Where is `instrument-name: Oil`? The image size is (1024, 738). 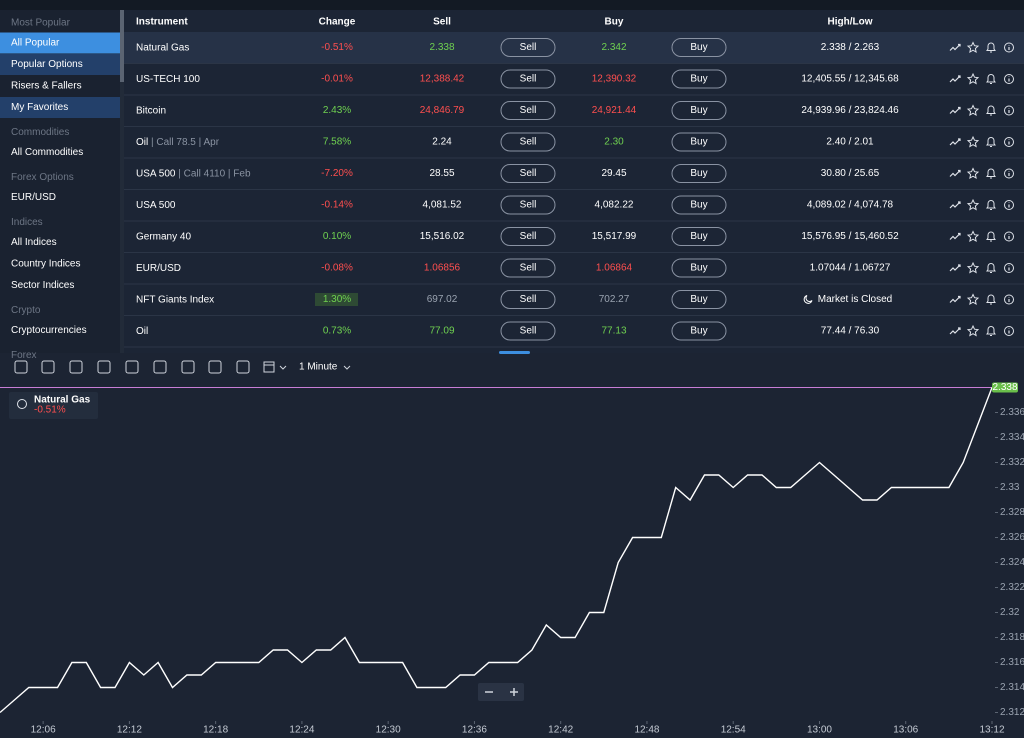 instrument-name: Oil is located at coordinates (142, 331).